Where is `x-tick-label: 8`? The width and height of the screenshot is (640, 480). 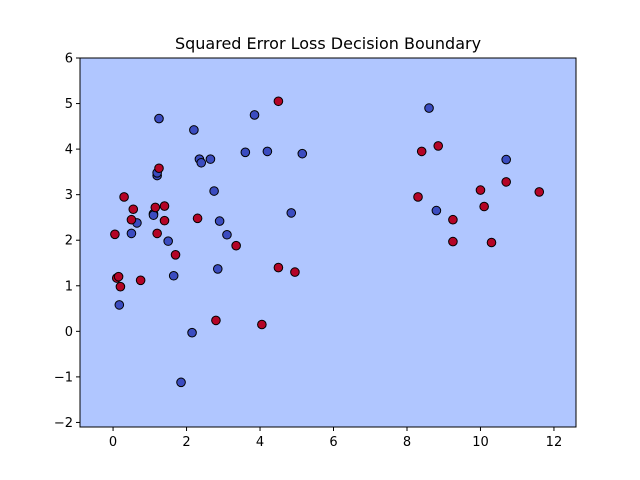 x-tick-label: 8 is located at coordinates (407, 442).